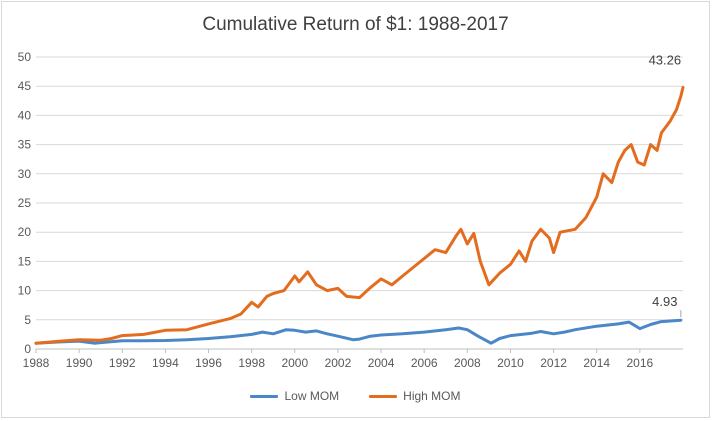 Image resolution: width=713 pixels, height=421 pixels. Describe the element at coordinates (510, 363) in the screenshot. I see `x-tick-label: 2010` at that location.